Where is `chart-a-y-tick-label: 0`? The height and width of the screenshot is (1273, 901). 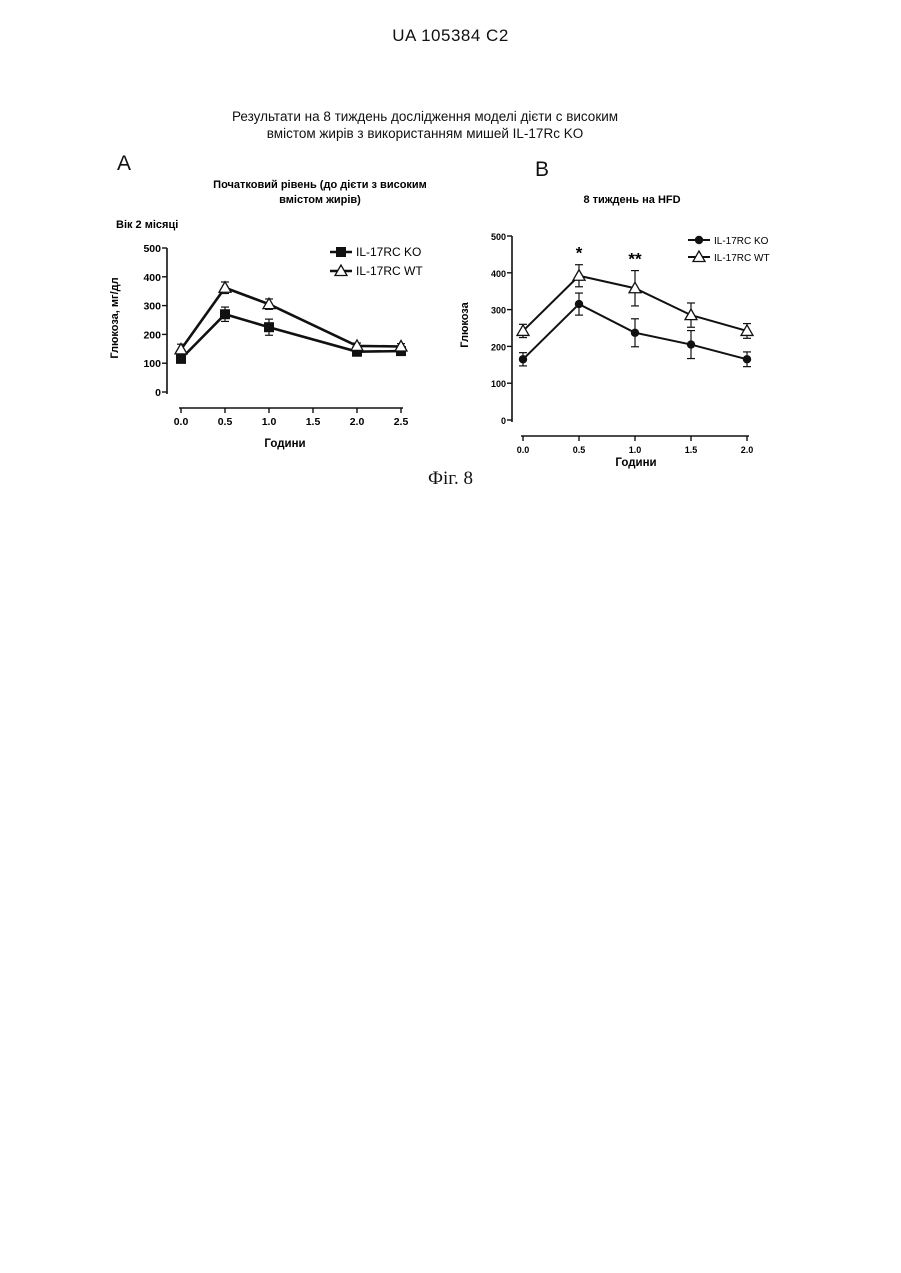 chart-a-y-tick-label: 0 is located at coordinates (158, 393).